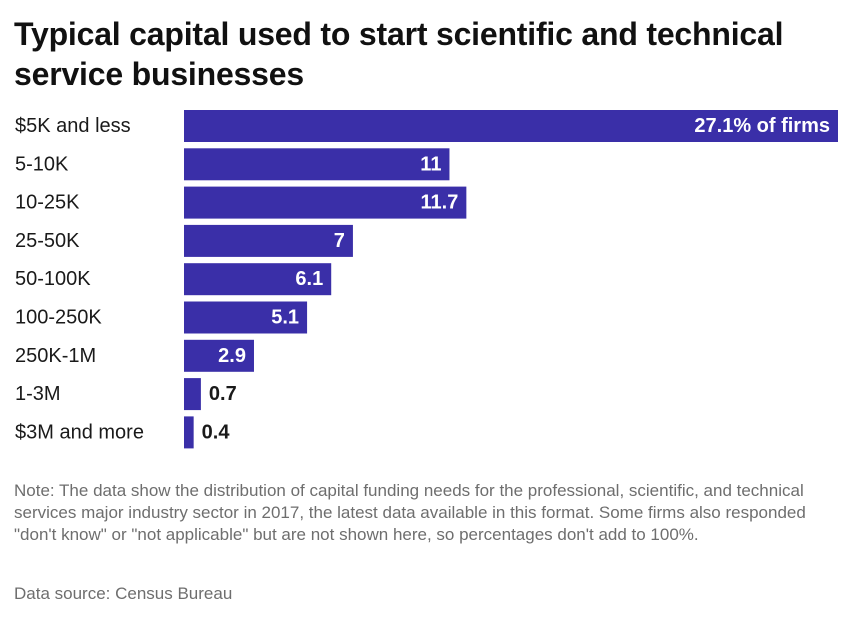 This screenshot has width=854, height=620. I want to click on data-source: Data source: Census Bureau, so click(123, 593).